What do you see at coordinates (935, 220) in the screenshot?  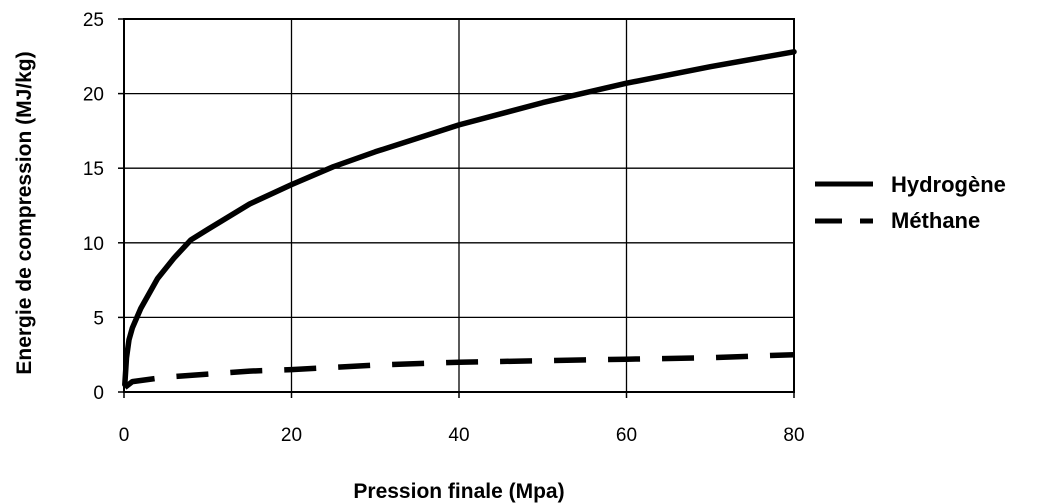 I see `legend-label-methane: Méthane` at bounding box center [935, 220].